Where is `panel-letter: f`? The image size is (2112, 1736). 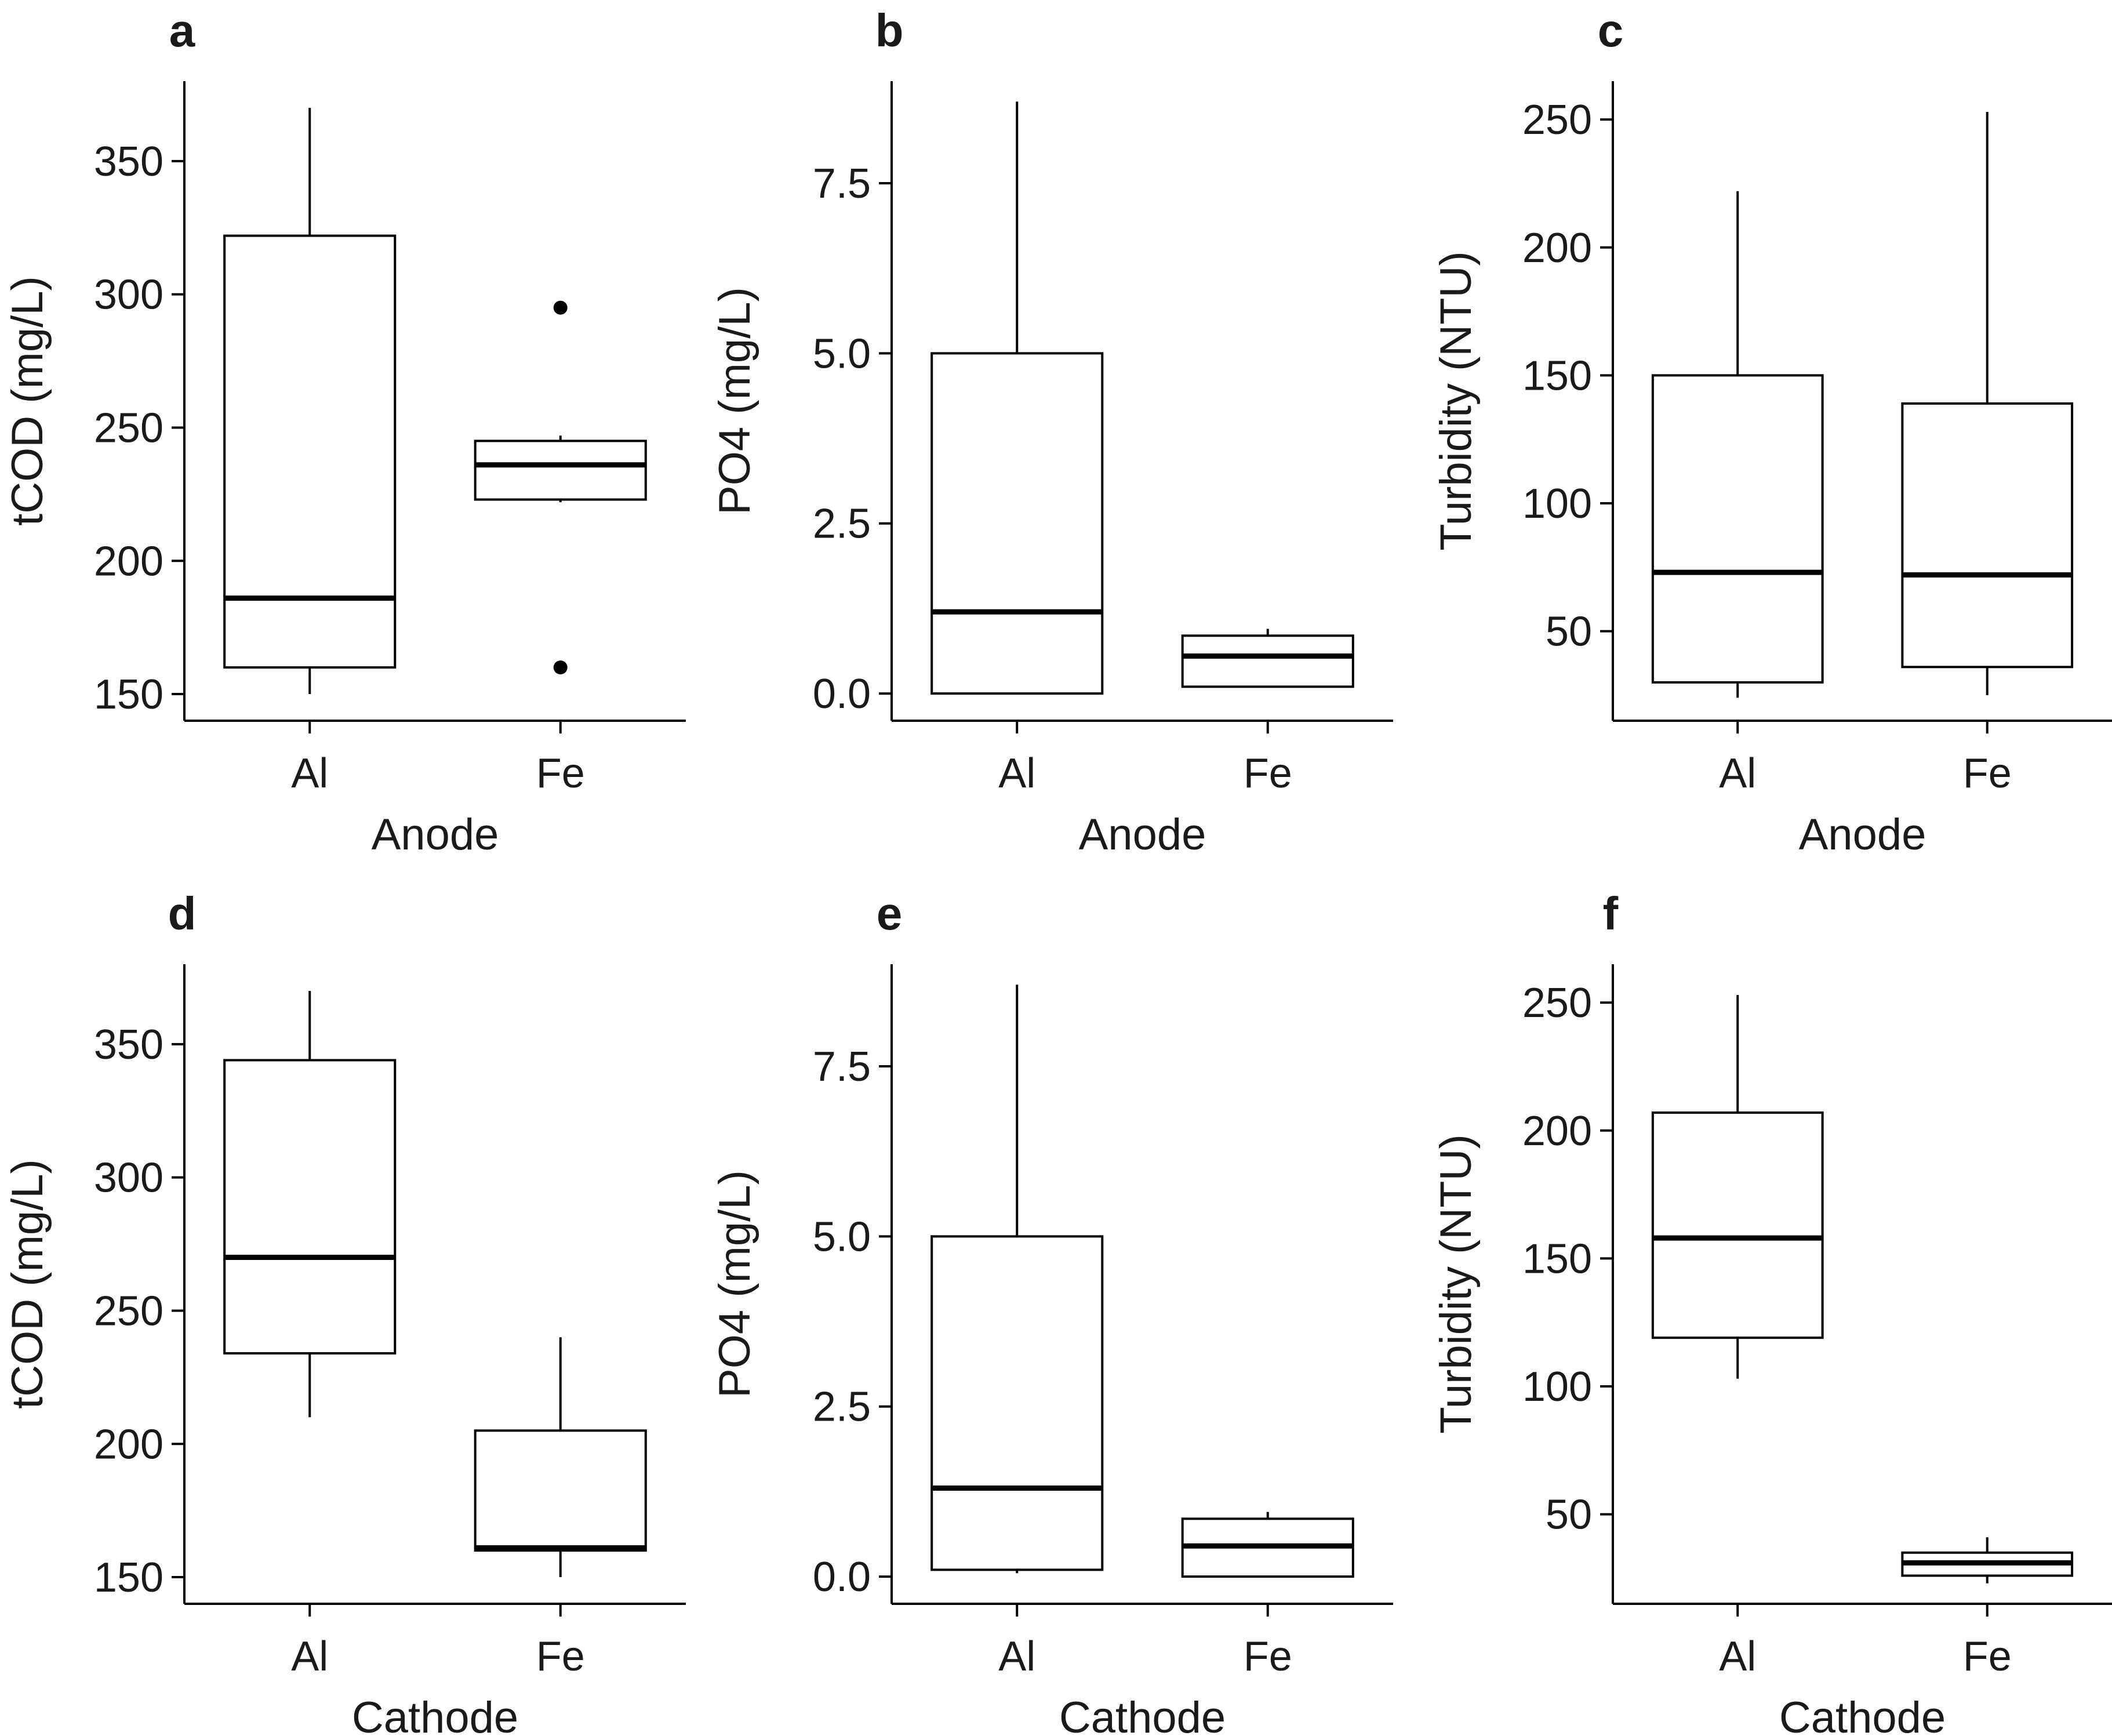 panel-letter: f is located at coordinates (1611, 913).